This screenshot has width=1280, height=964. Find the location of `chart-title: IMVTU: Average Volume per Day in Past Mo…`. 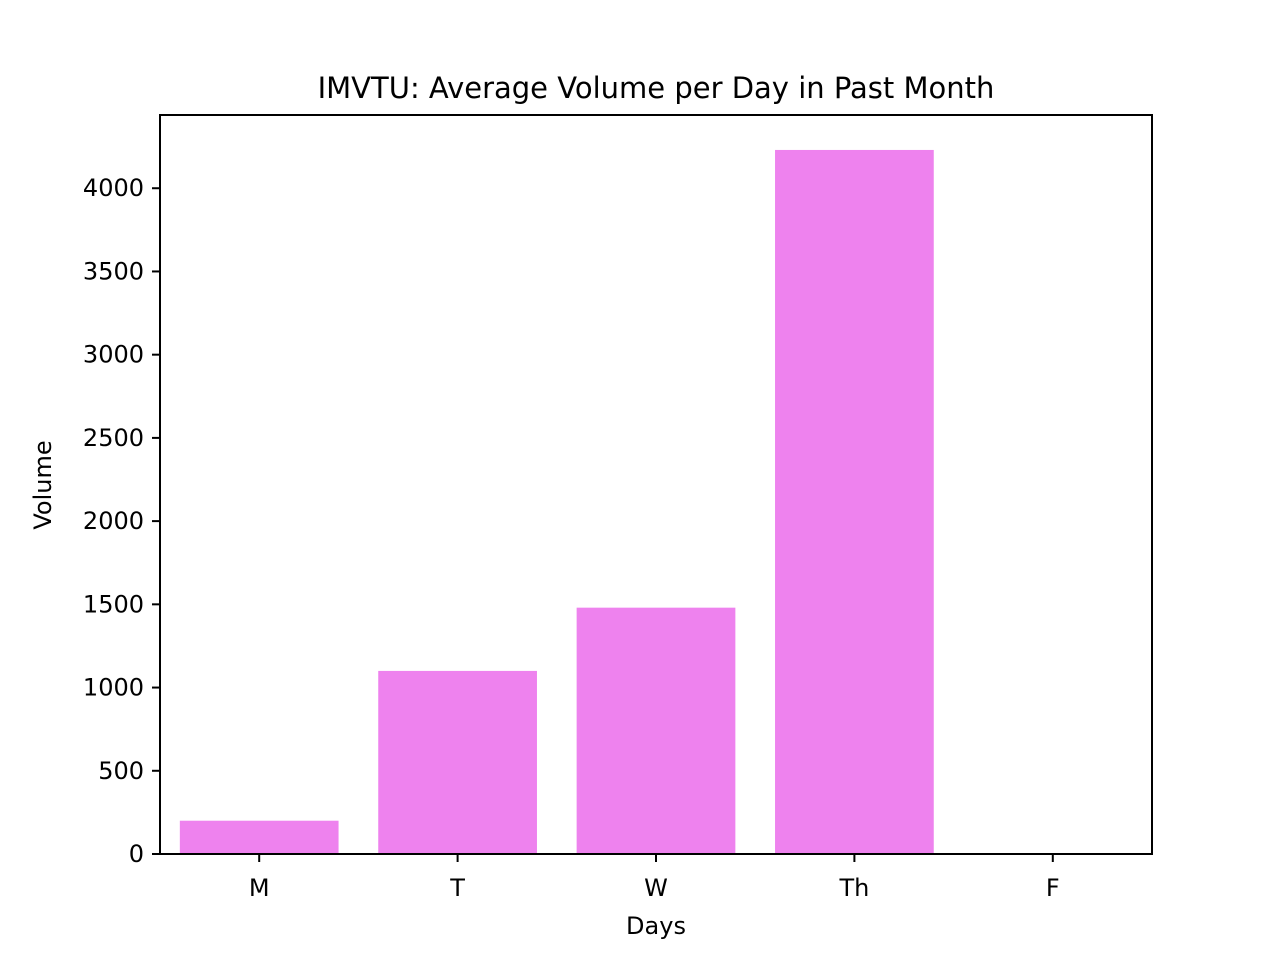

chart-title: IMVTU: Average Volume per Day in Past Mo… is located at coordinates (656, 88).